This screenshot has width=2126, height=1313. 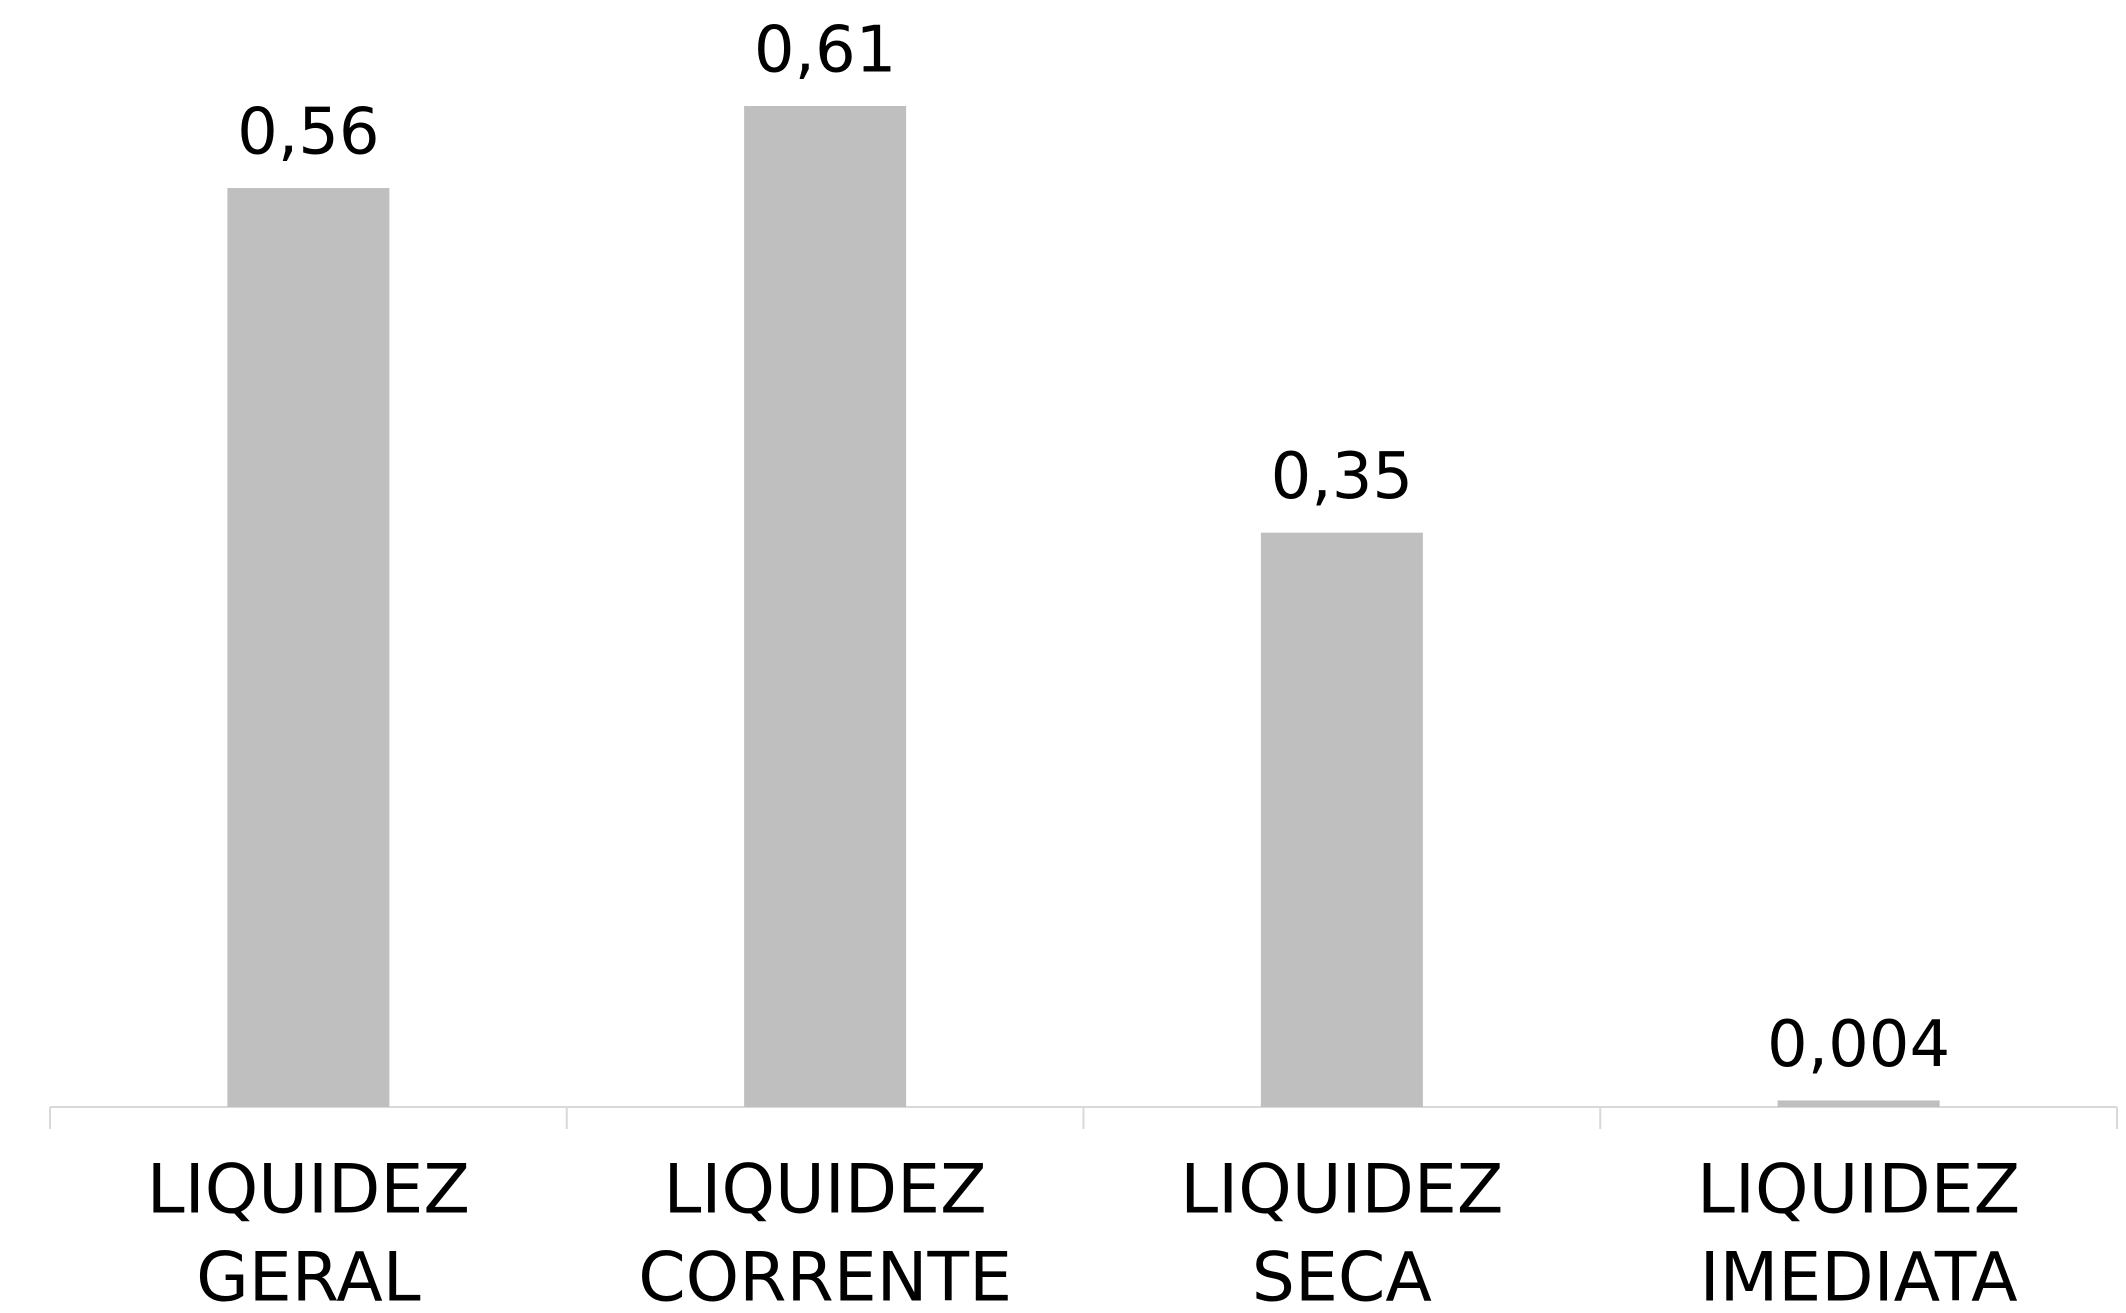 What do you see at coordinates (308, 133) in the screenshot?
I see `value-label: 0,56` at bounding box center [308, 133].